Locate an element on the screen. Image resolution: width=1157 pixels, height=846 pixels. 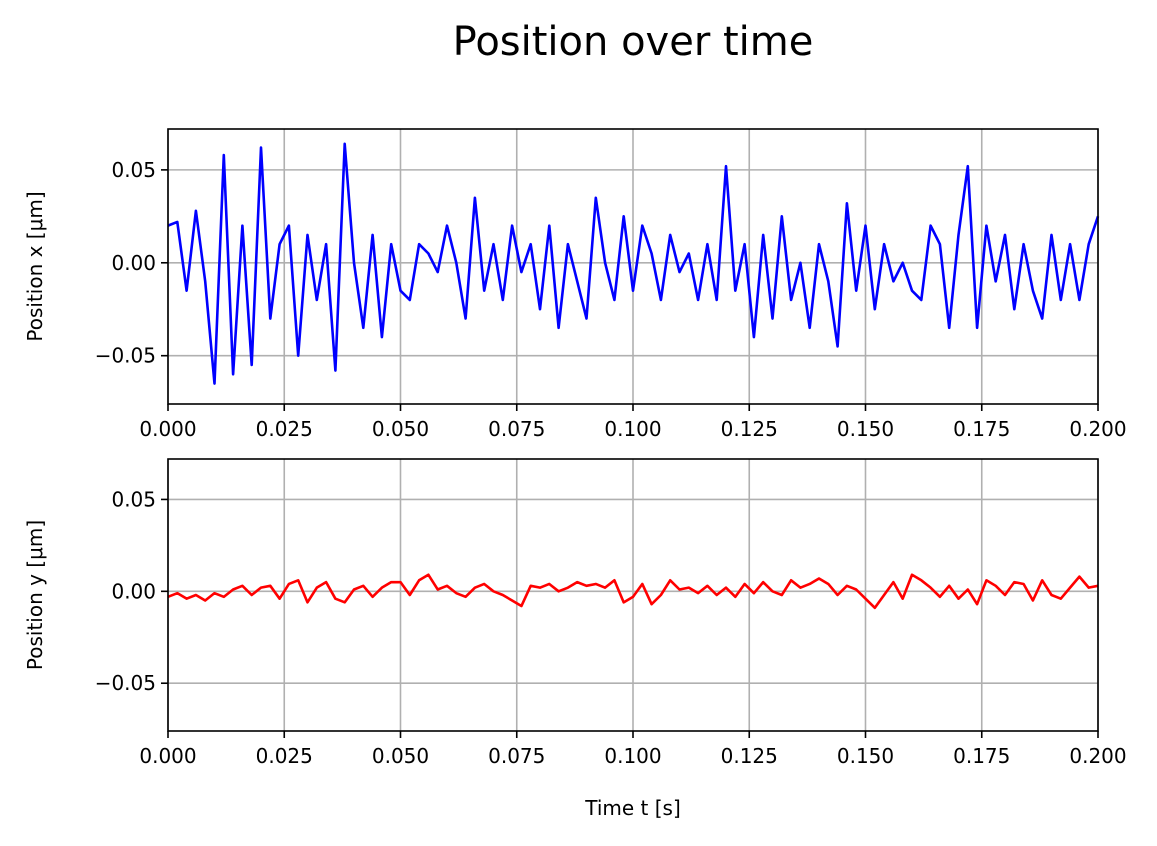
figure-title: Position over time is located at coordinates (633, 42).